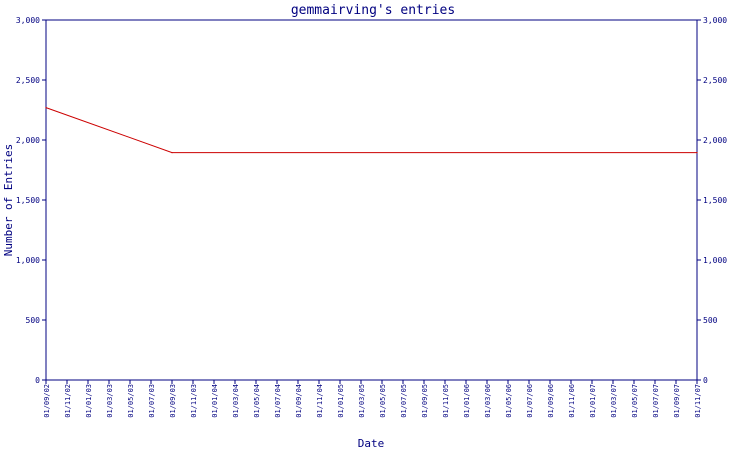 The height and width of the screenshot is (450, 750). I want to click on y-tick-label-right: 500, so click(710, 320).